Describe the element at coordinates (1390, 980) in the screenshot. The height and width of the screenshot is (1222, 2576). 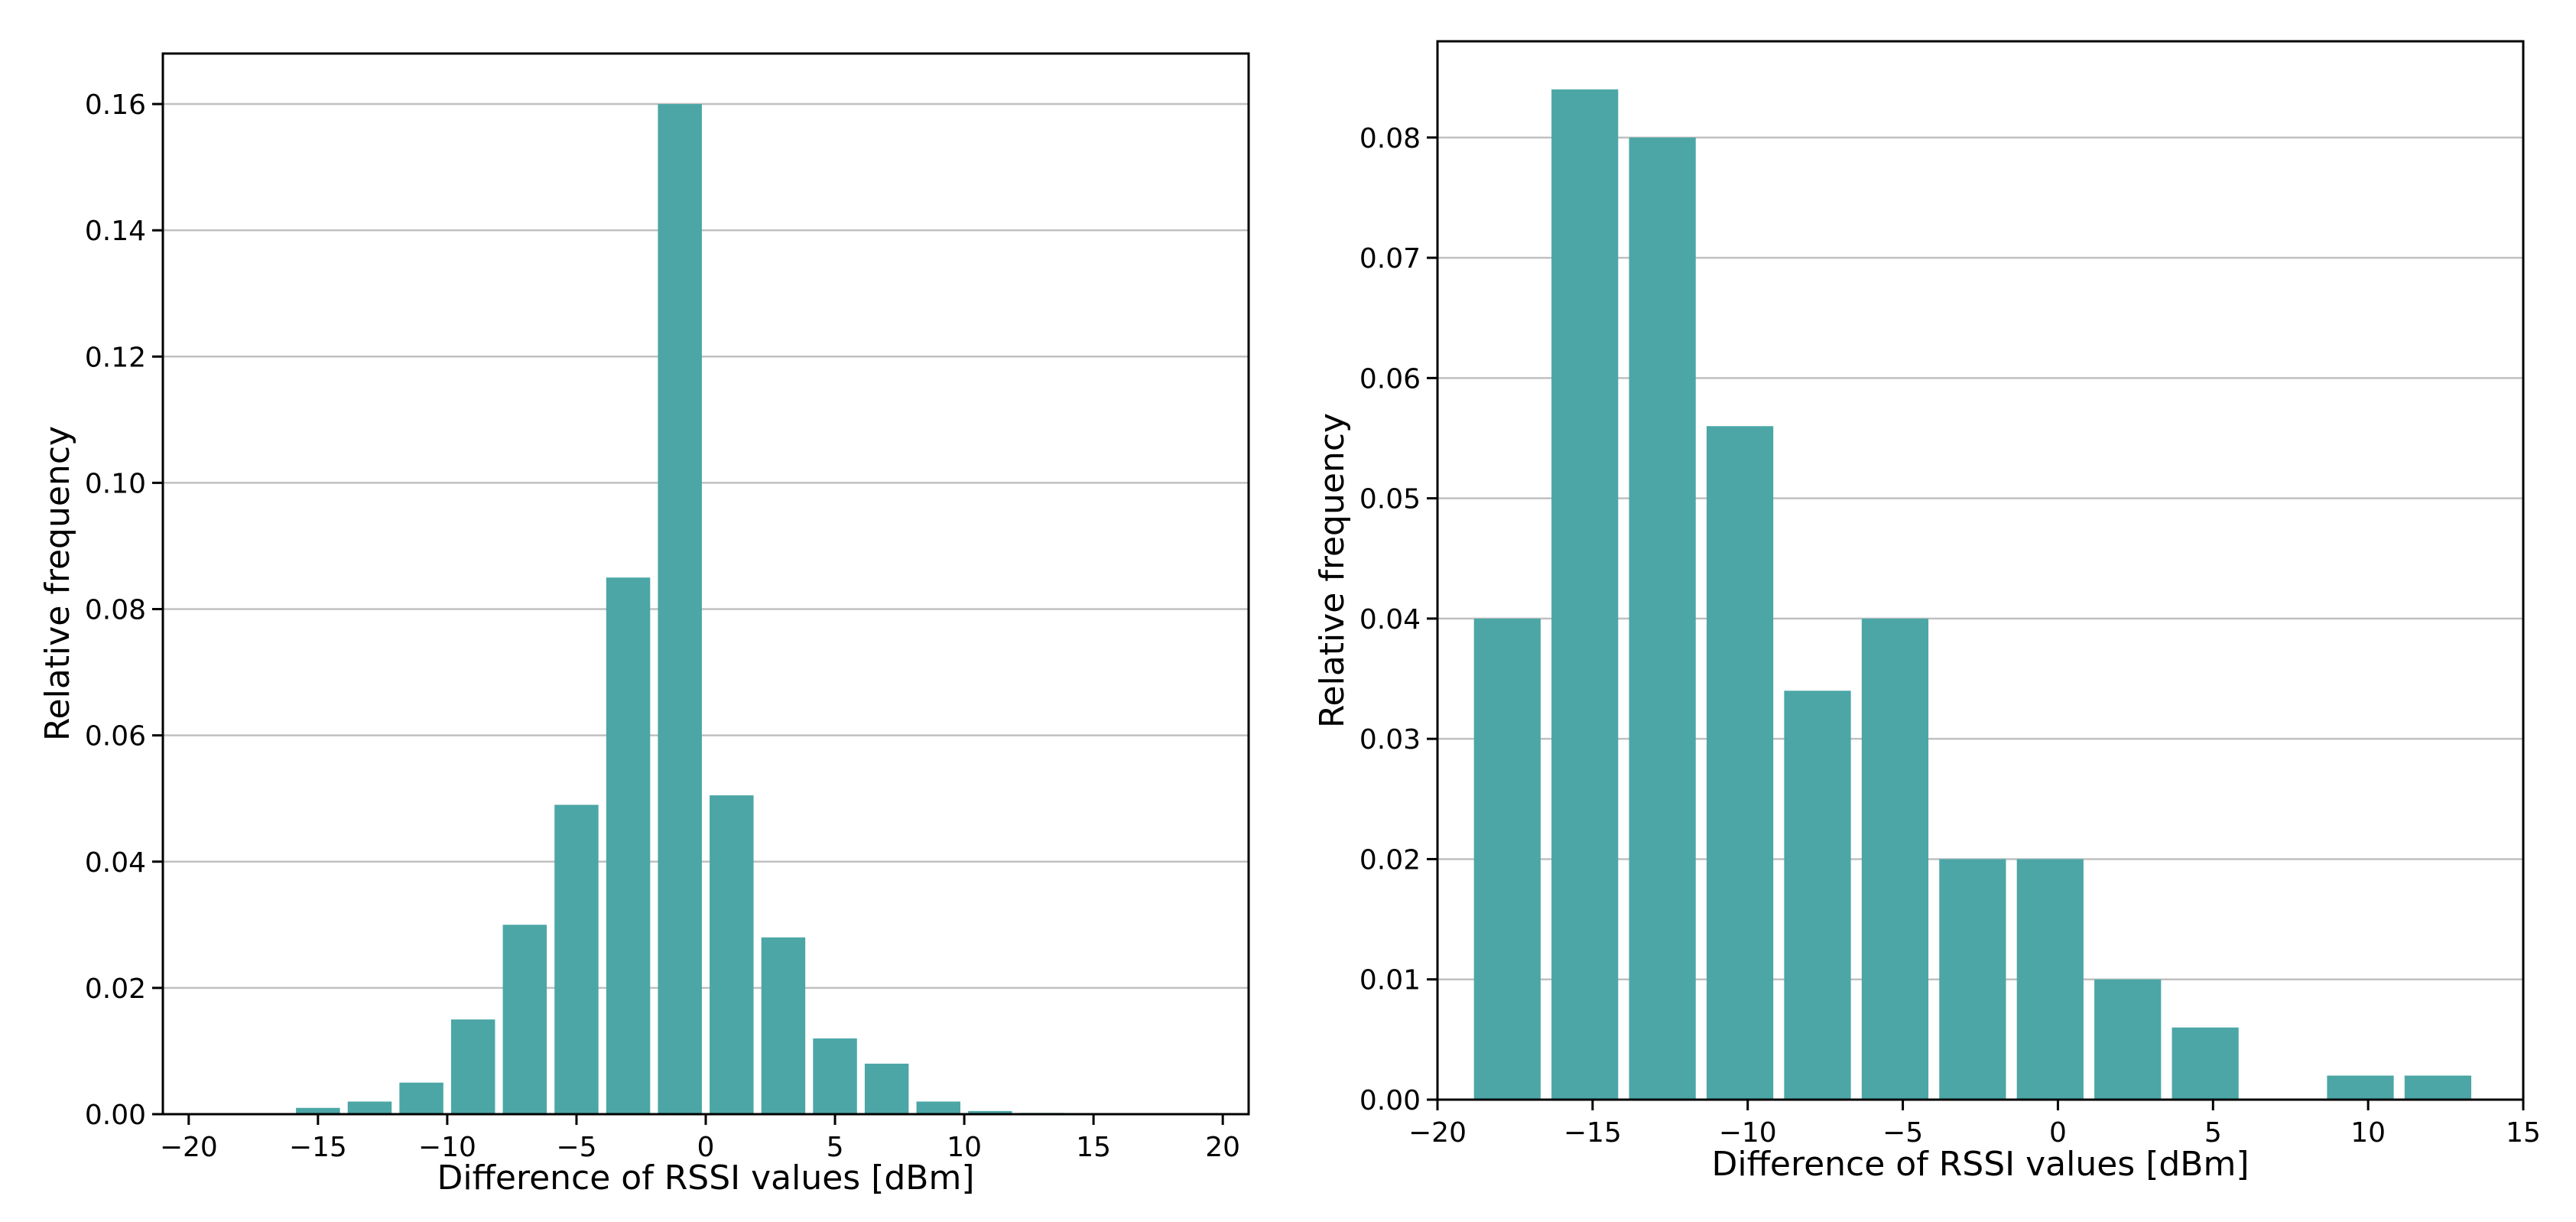
I see `y-tick-label: 0.01` at that location.